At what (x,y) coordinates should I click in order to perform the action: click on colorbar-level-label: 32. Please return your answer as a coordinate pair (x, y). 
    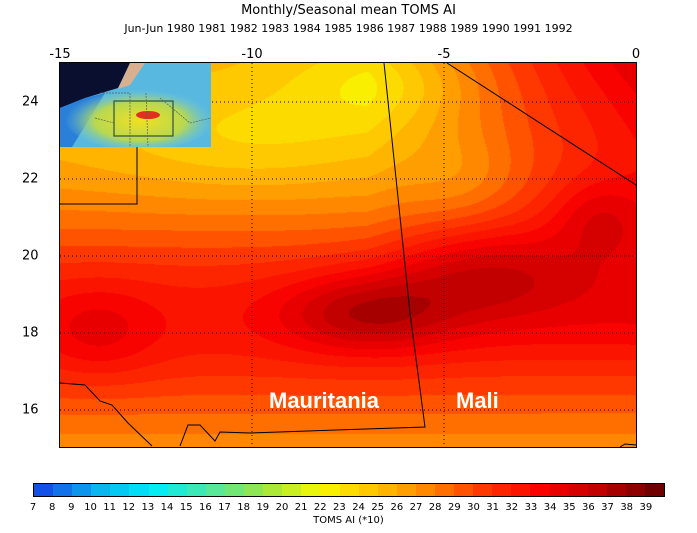
    Looking at the image, I should click on (512, 507).